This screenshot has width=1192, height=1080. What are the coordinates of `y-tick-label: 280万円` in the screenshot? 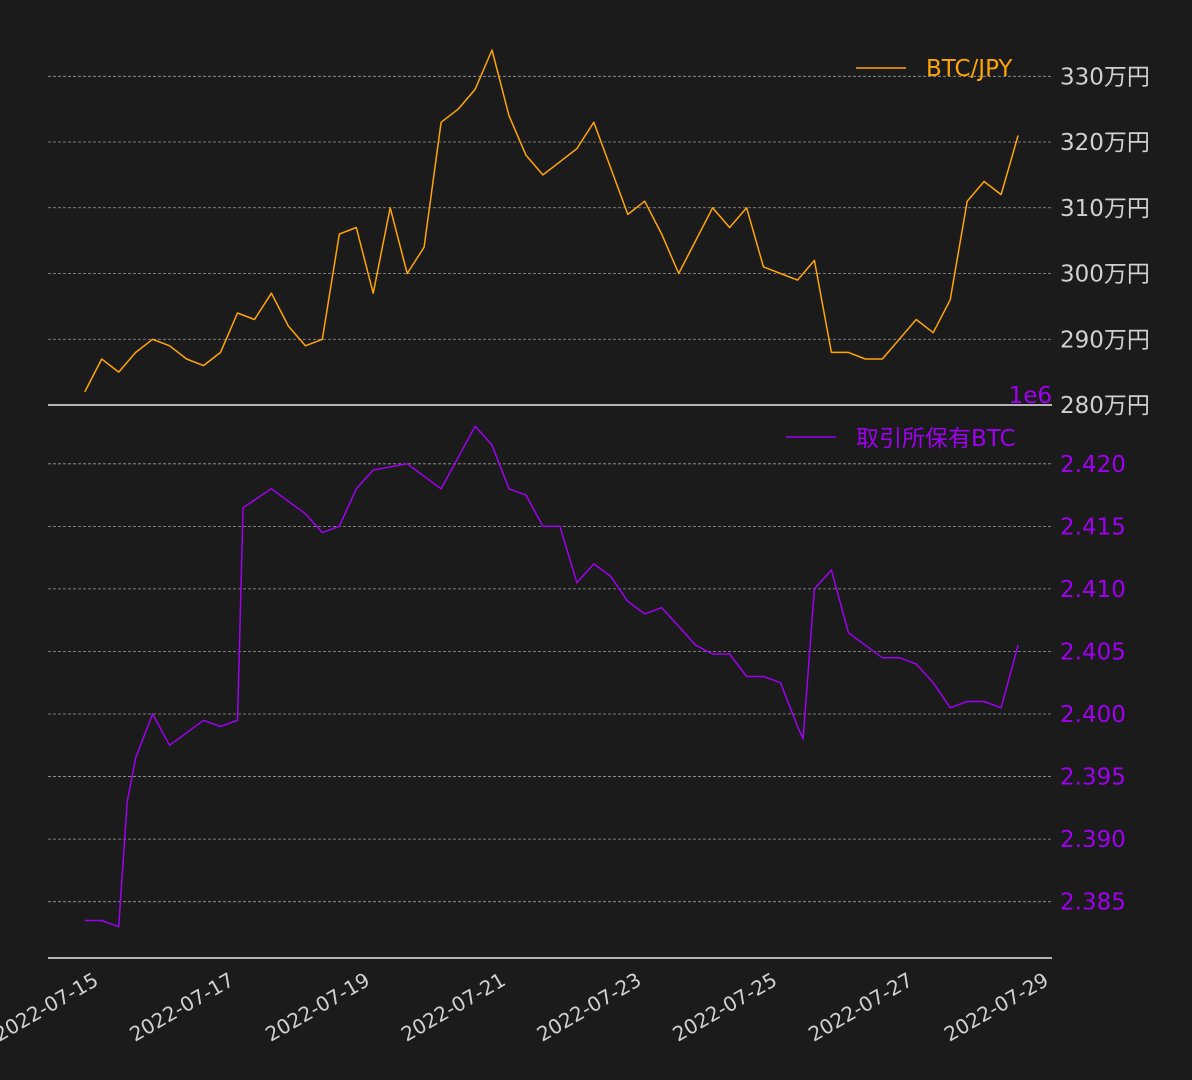 It's located at (1105, 406).